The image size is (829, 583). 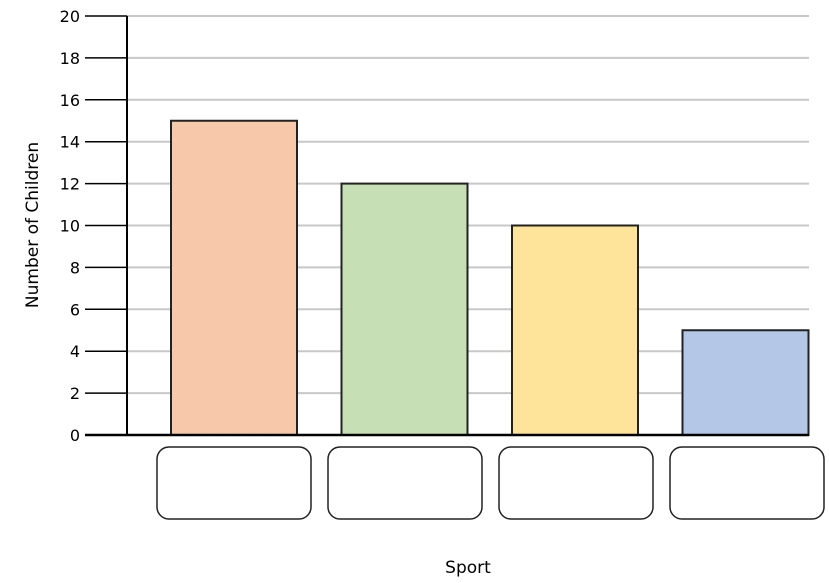 I want to click on y-tick-label: 16, so click(x=70, y=100).